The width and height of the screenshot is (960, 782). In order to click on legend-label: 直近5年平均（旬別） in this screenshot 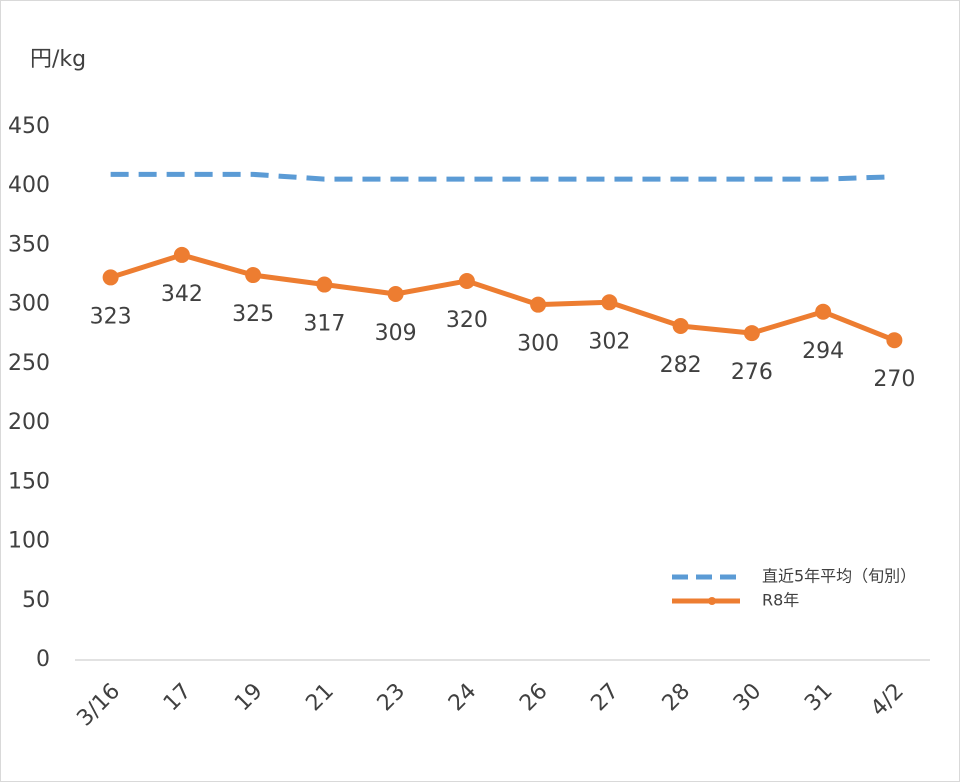, I will do `click(839, 576)`.